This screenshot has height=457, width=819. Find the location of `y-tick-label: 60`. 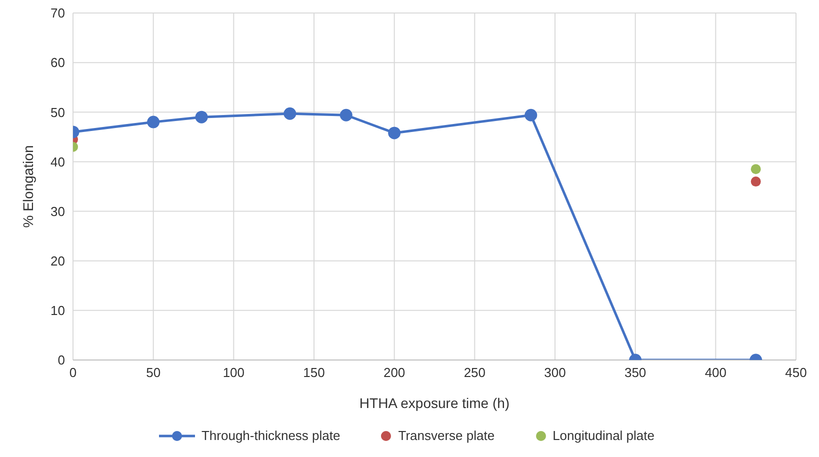

y-tick-label: 60 is located at coordinates (57, 62).